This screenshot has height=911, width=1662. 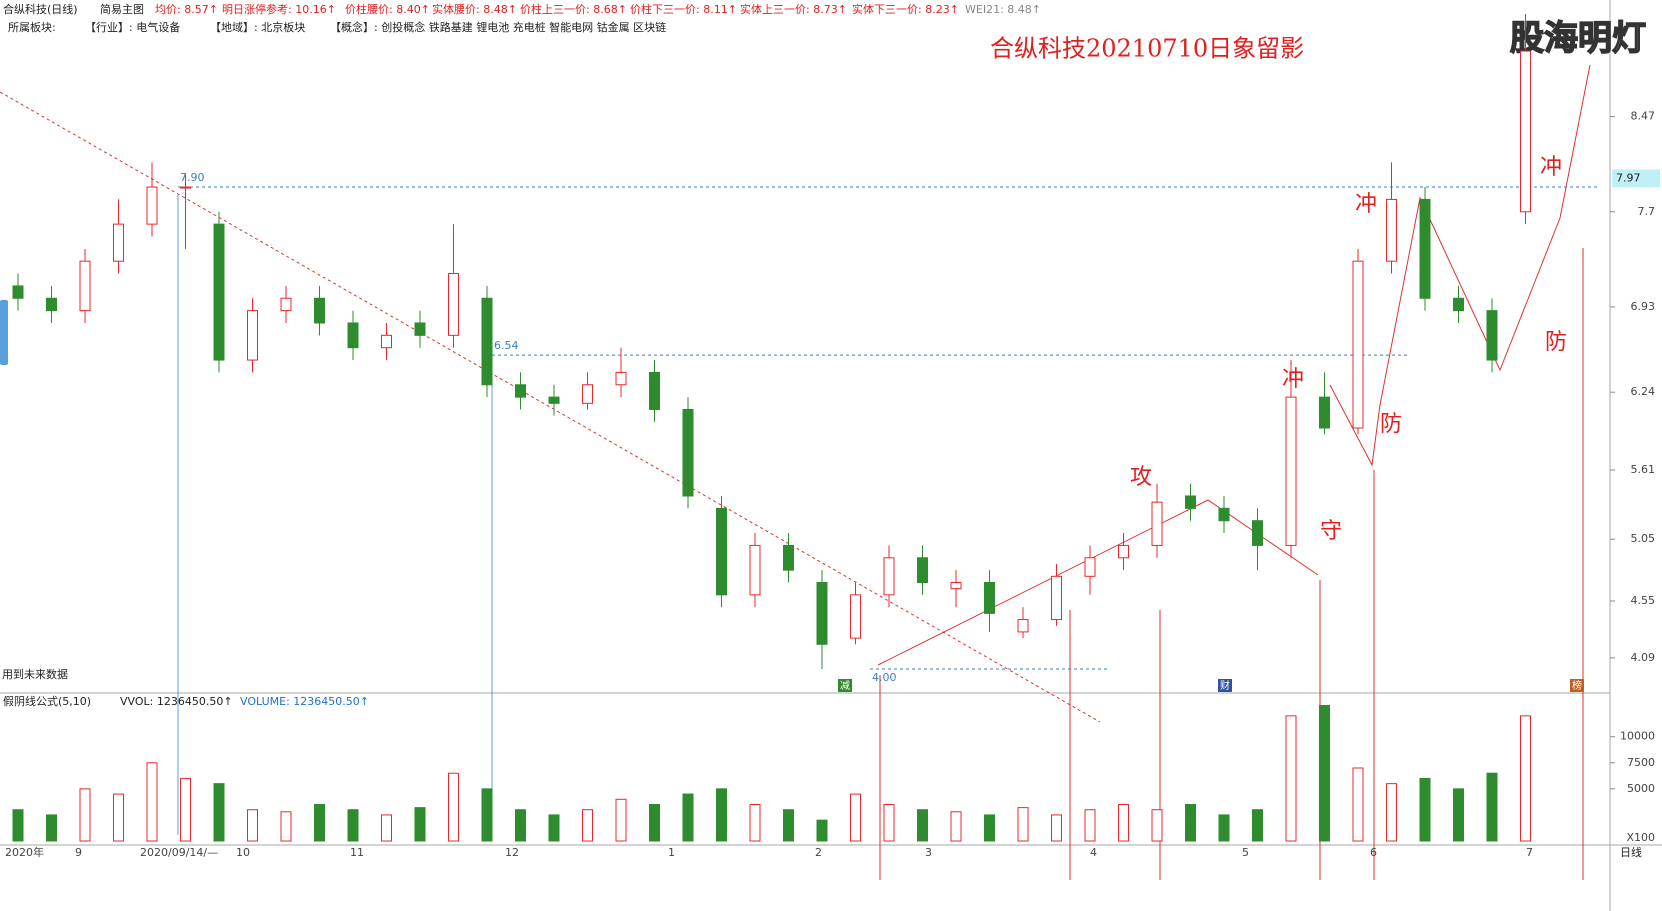 I want to click on note: 用到未来数据, so click(x=35, y=674).